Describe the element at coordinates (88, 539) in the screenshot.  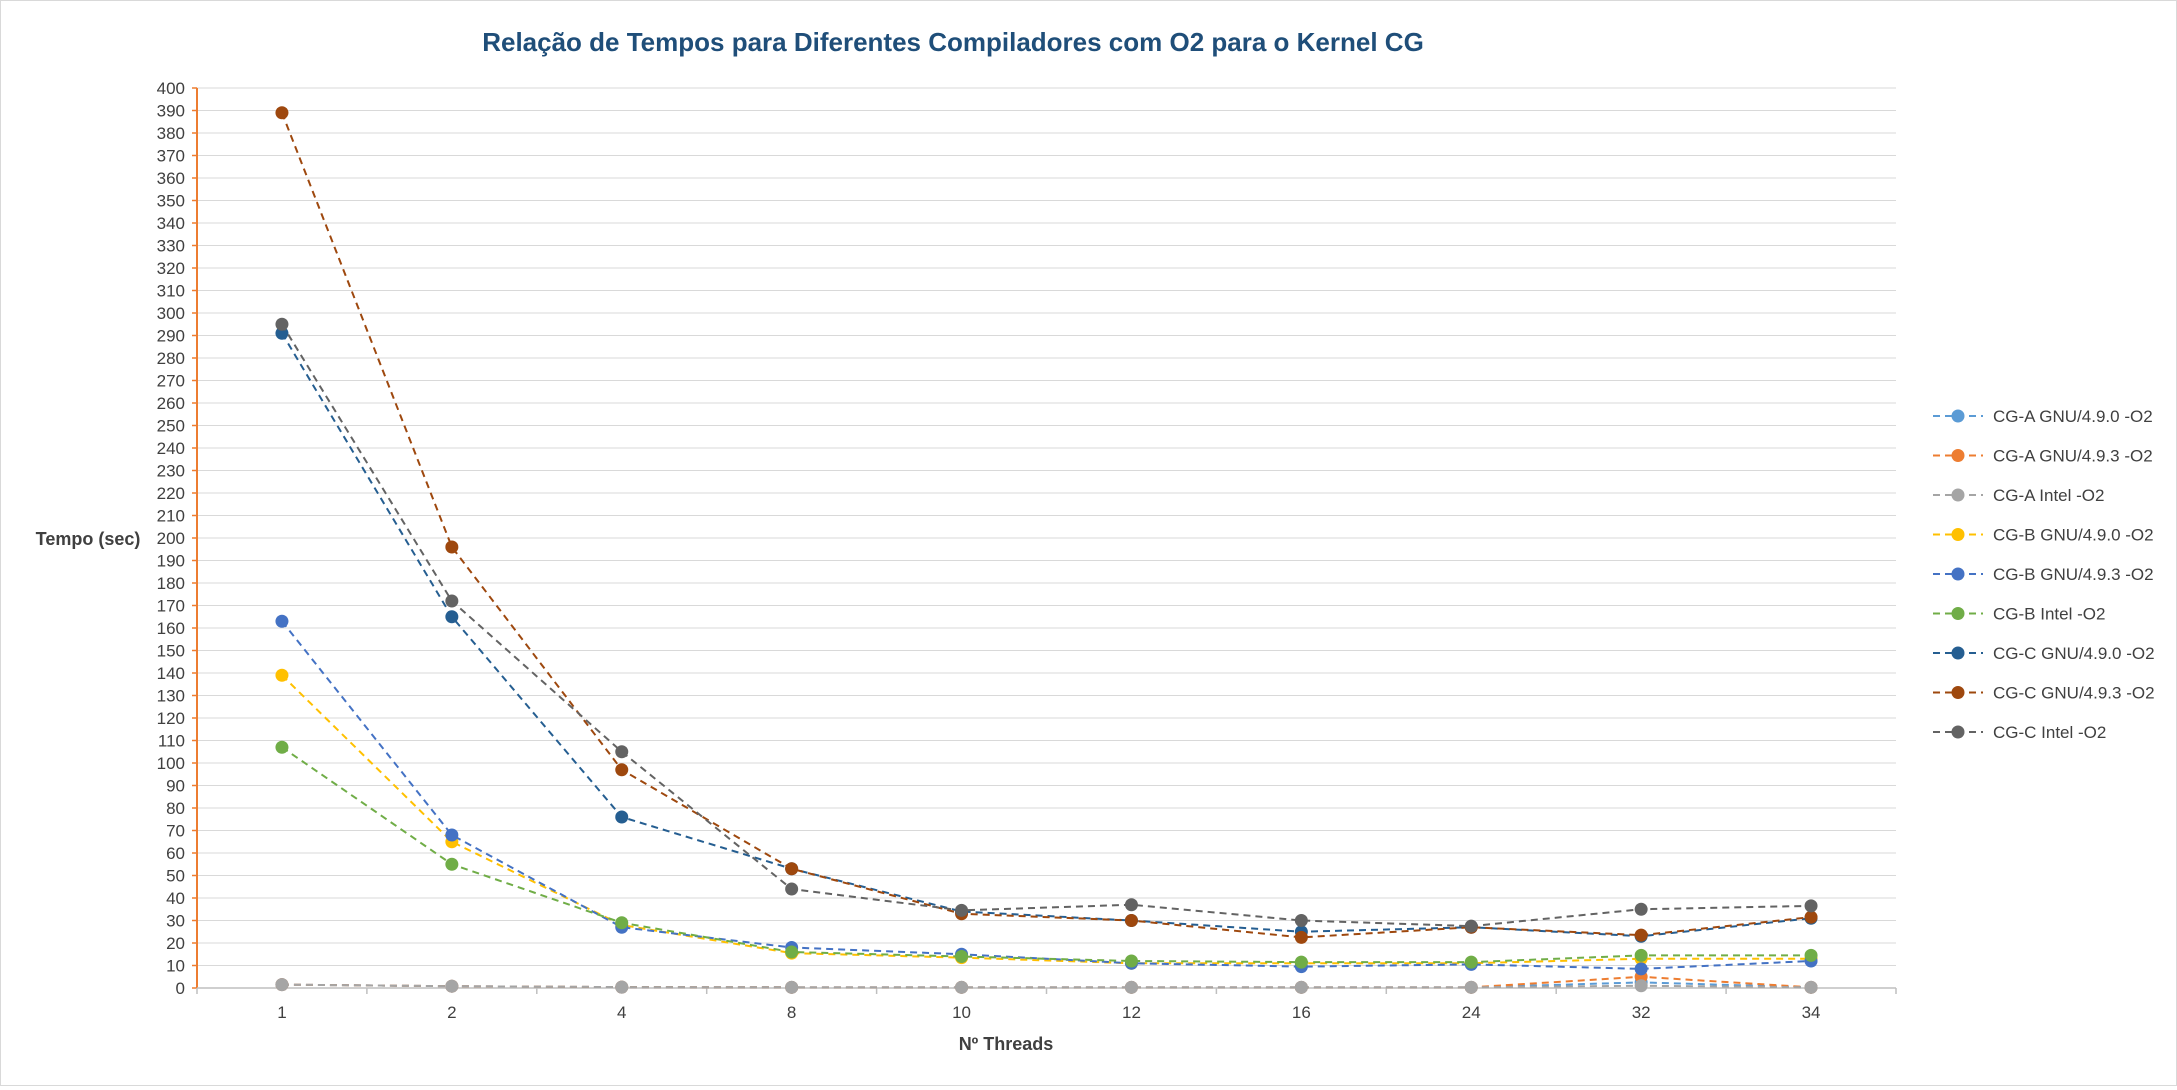
I see `y-axis-title: Tempo (sec)` at that location.